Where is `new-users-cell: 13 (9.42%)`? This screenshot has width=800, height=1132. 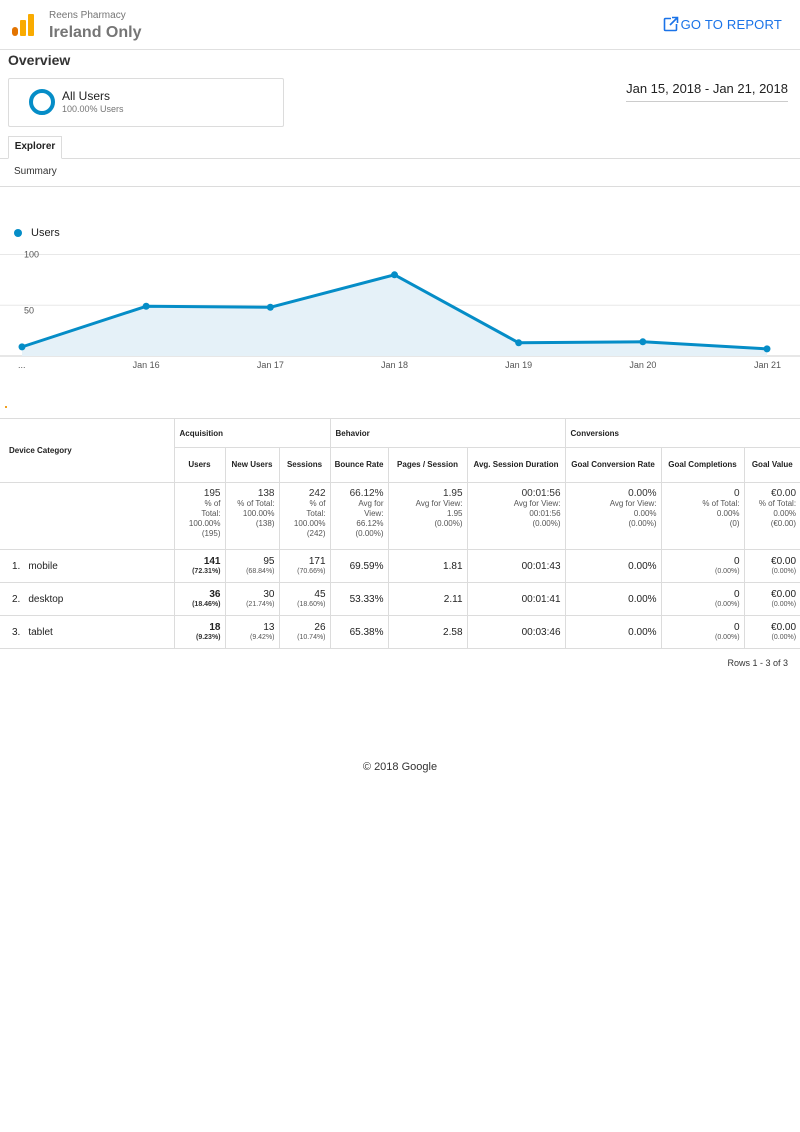
new-users-cell: 13 (9.42%) is located at coordinates (252, 632).